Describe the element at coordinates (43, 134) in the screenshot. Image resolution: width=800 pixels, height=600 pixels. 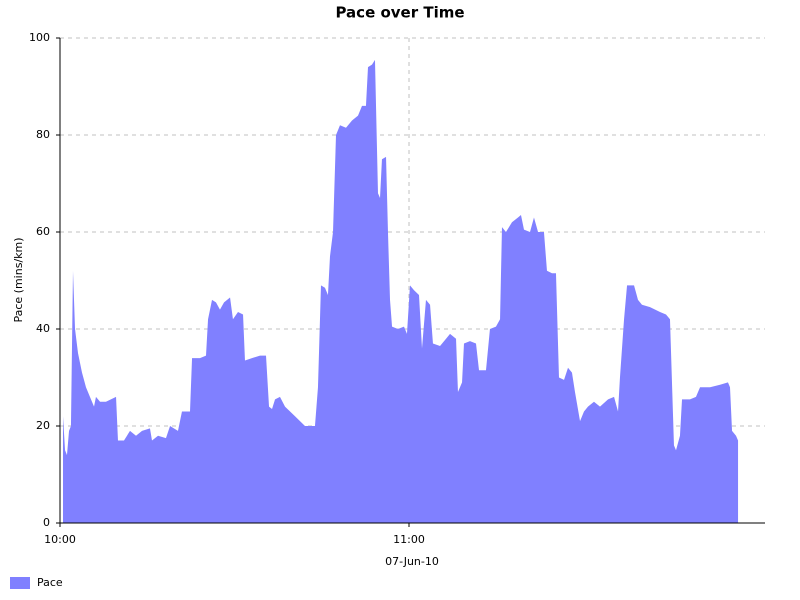
I see `y-tick-label: 80` at that location.